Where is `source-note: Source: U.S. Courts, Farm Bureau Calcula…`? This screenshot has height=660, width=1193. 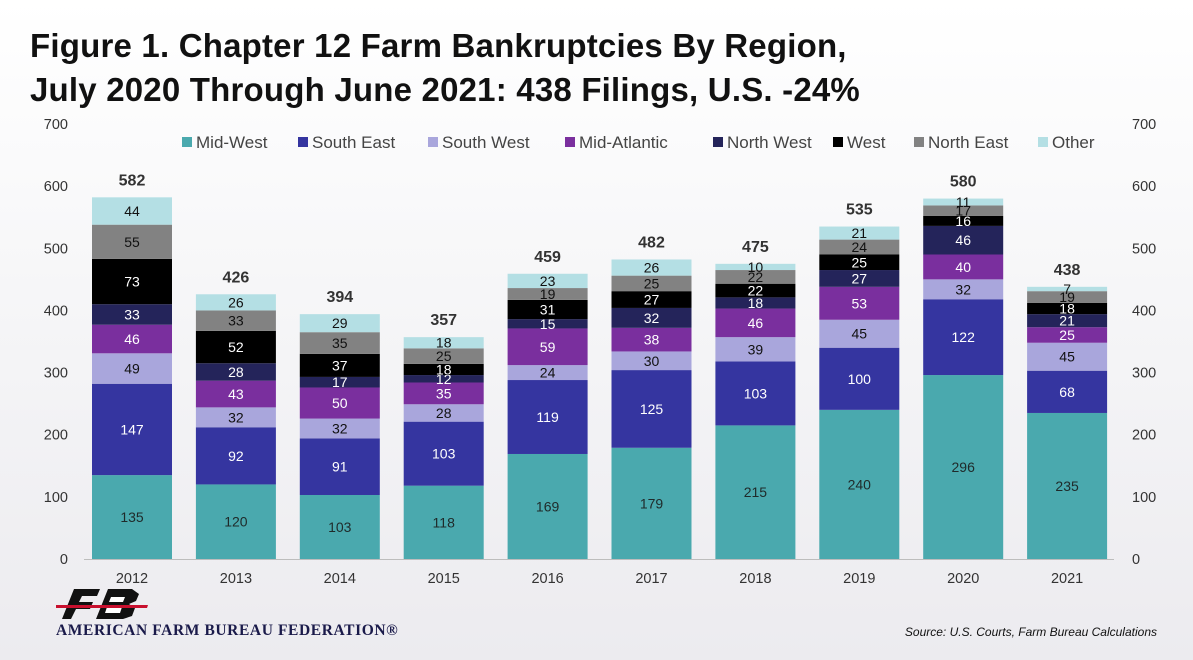 source-note: Source: U.S. Courts, Farm Bureau Calcula… is located at coordinates (1030, 632).